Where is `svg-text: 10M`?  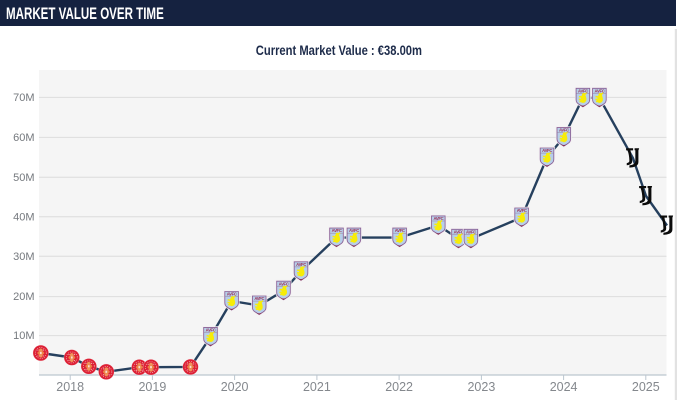
svg-text: 10M is located at coordinates (23, 336).